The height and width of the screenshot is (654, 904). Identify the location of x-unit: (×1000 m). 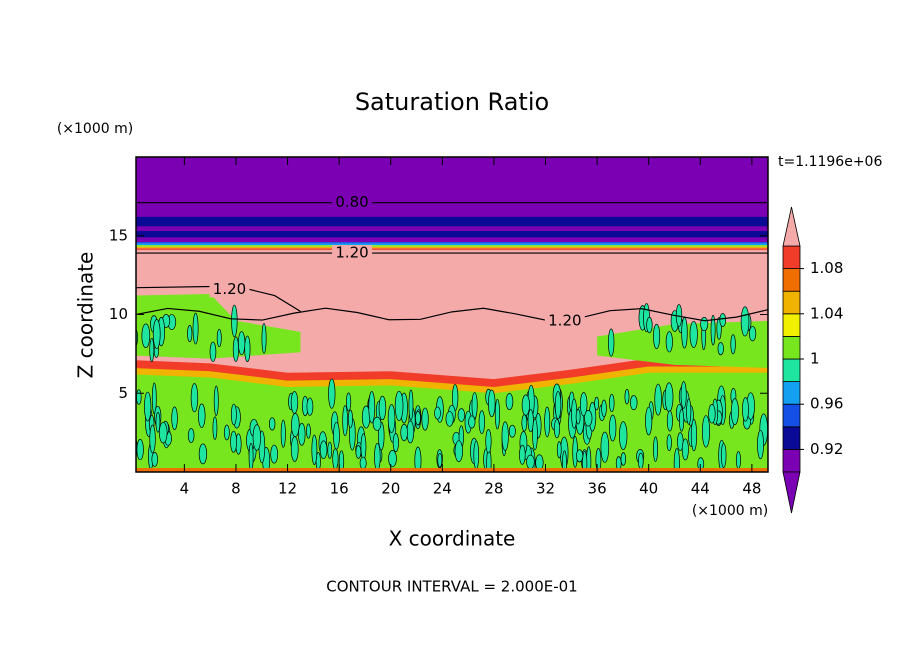
(730, 511).